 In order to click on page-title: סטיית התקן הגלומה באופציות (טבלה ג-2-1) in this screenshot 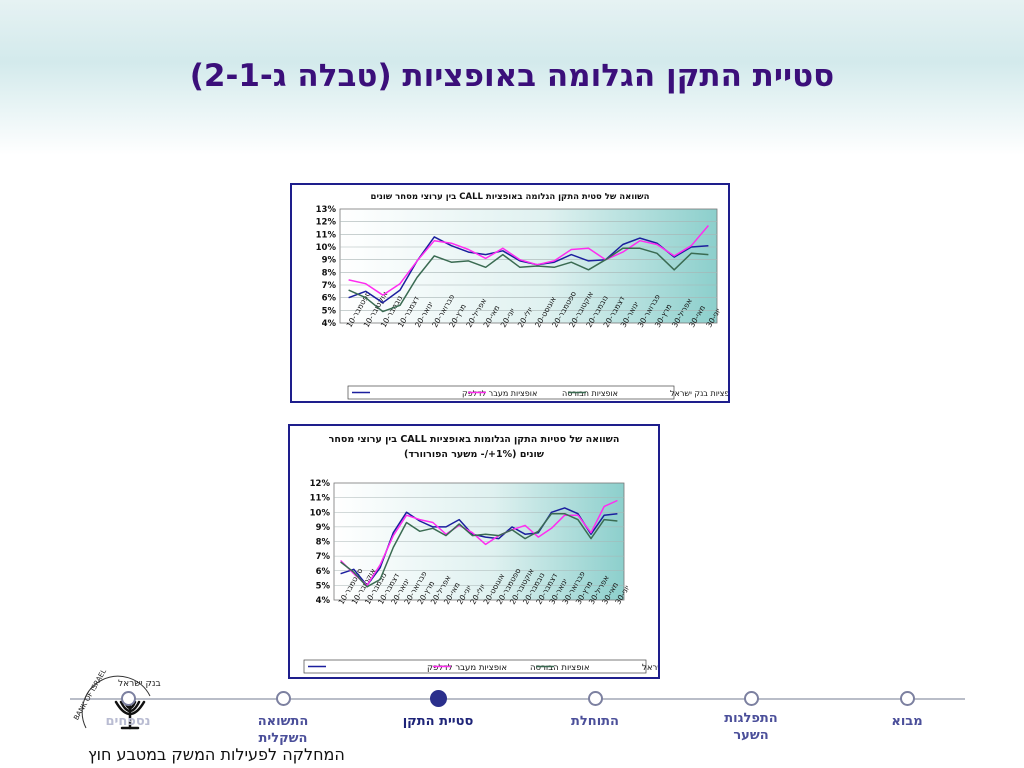, I will do `click(512, 76)`.